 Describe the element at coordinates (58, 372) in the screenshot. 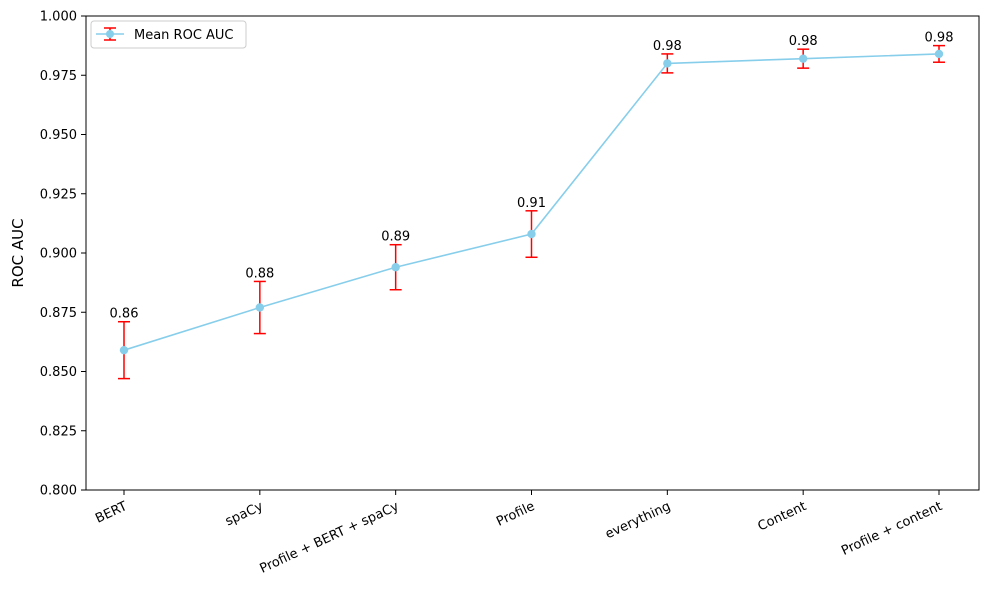

I see `y-tick-label: 0.850` at that location.